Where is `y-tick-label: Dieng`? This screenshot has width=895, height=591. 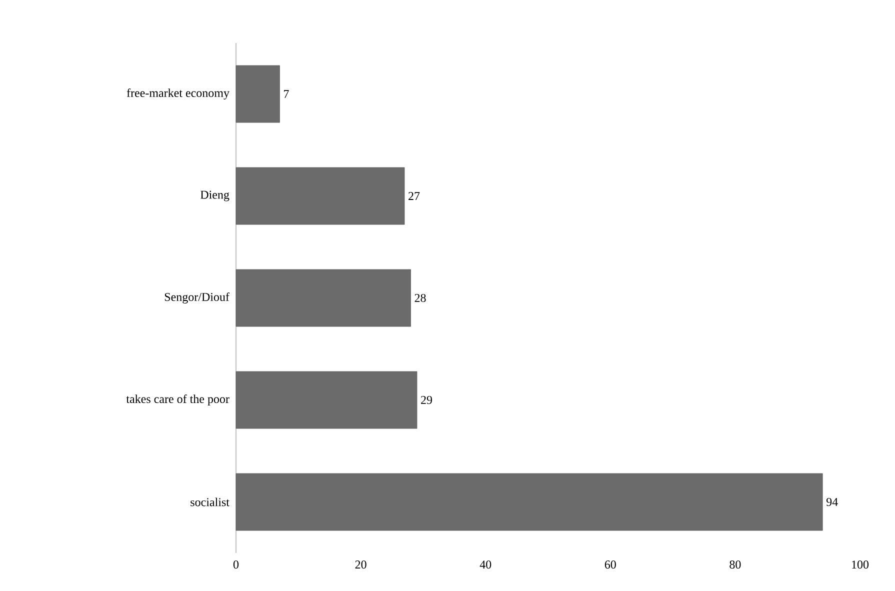 y-tick-label: Dieng is located at coordinates (215, 196).